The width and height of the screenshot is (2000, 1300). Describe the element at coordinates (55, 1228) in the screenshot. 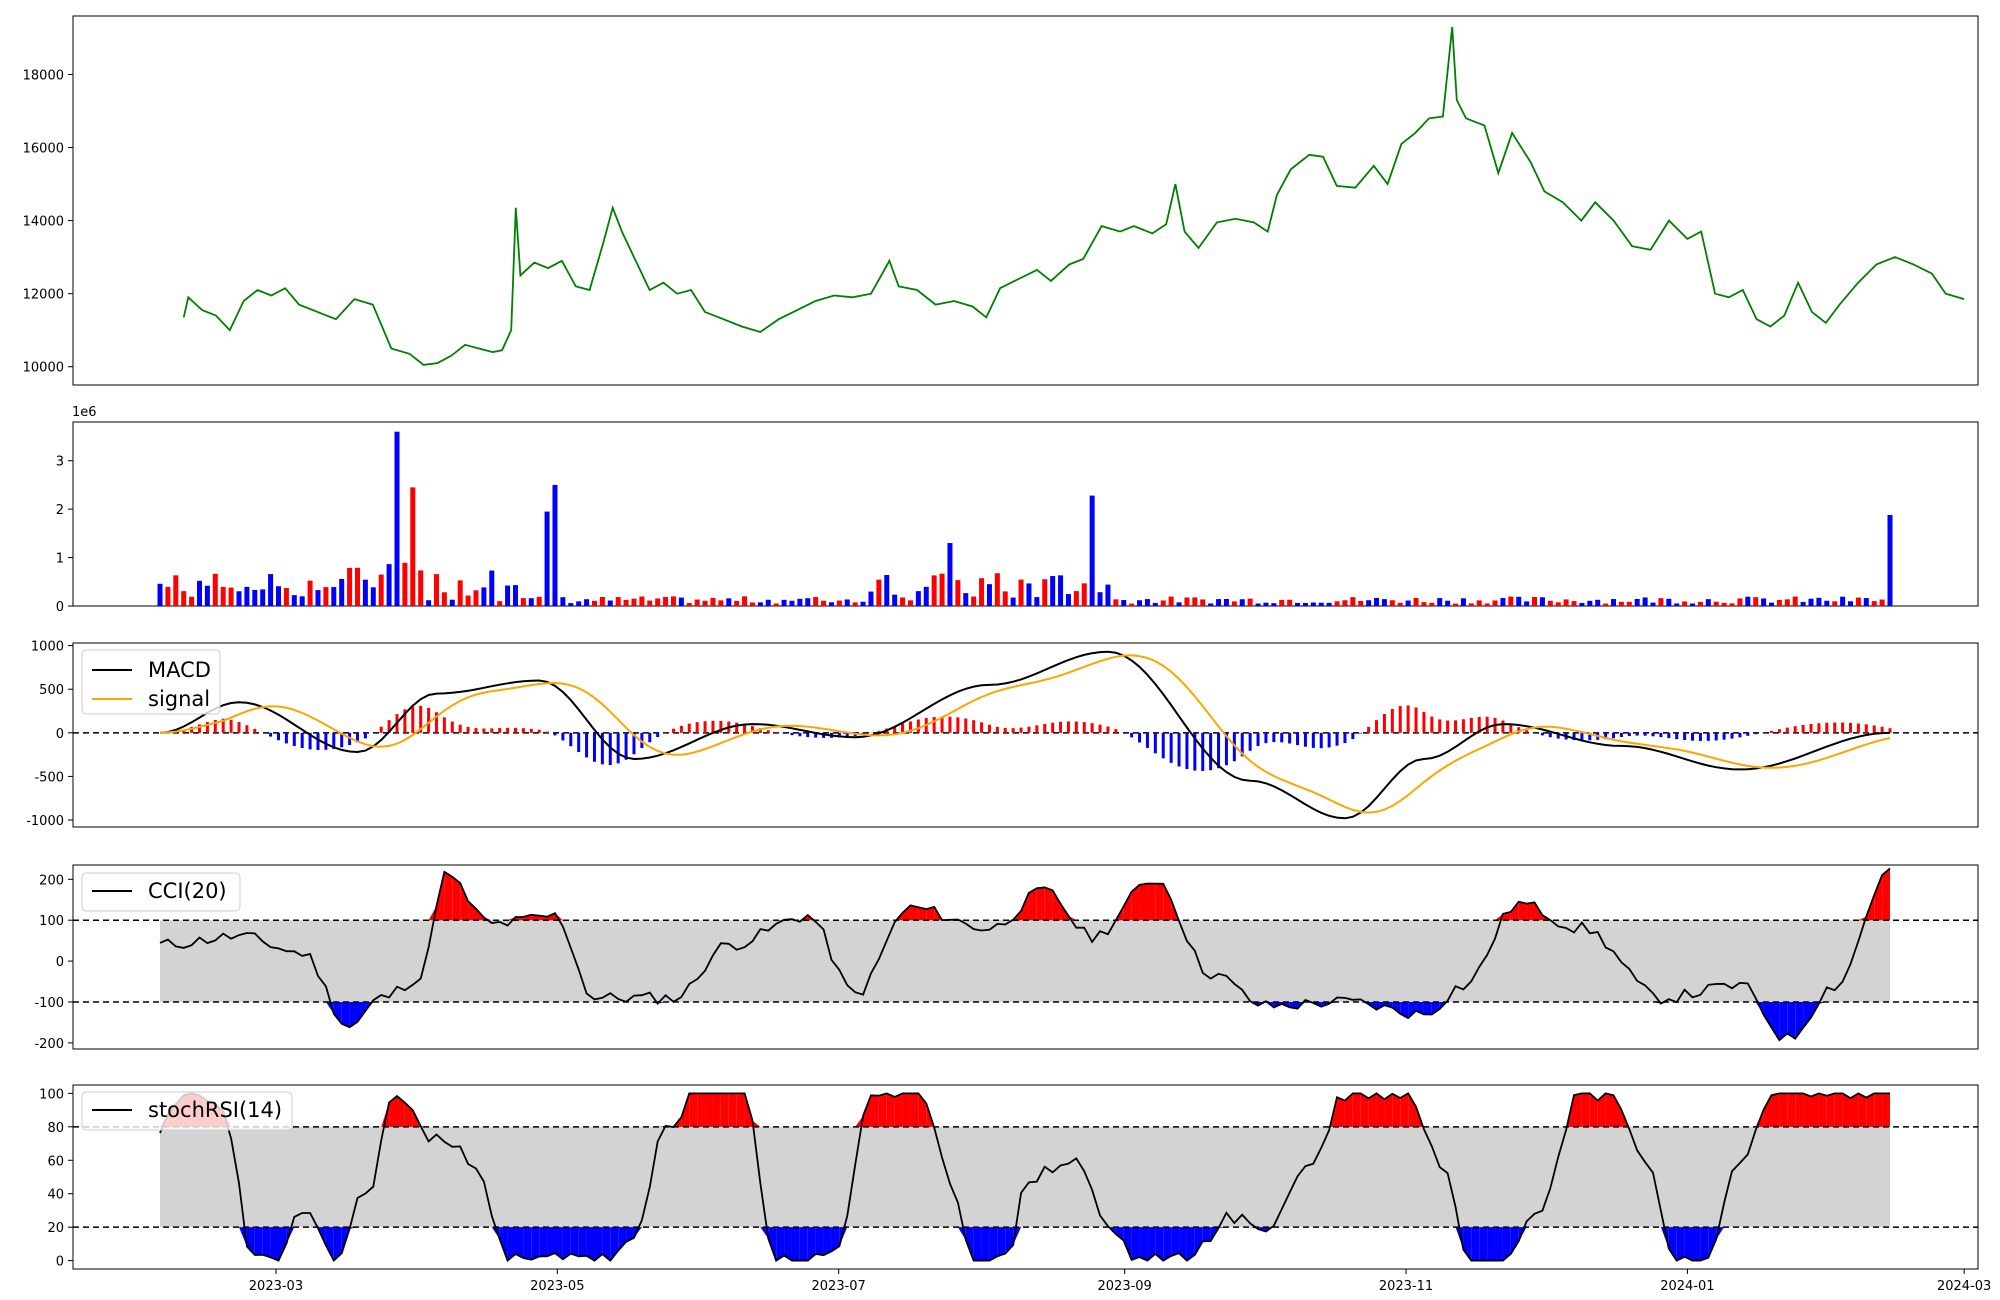

I see `y-tick-label: 20` at that location.